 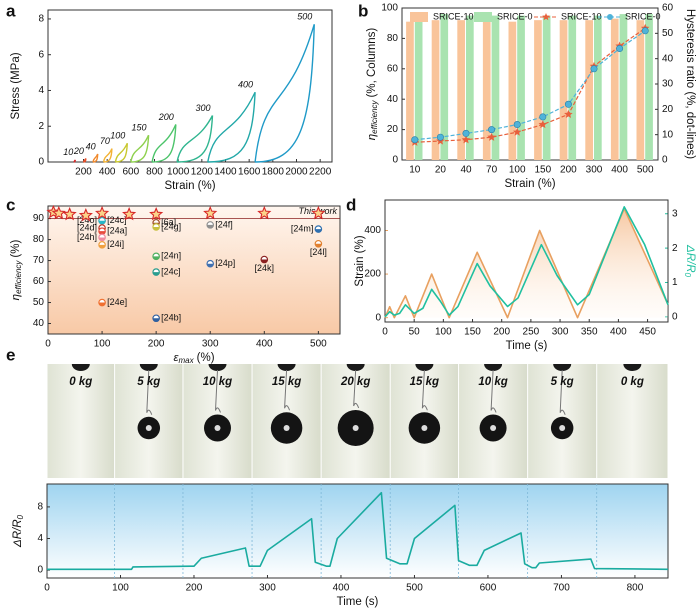 What do you see at coordinates (224, 224) in the screenshot?
I see `point-label: [24f]` at bounding box center [224, 224].